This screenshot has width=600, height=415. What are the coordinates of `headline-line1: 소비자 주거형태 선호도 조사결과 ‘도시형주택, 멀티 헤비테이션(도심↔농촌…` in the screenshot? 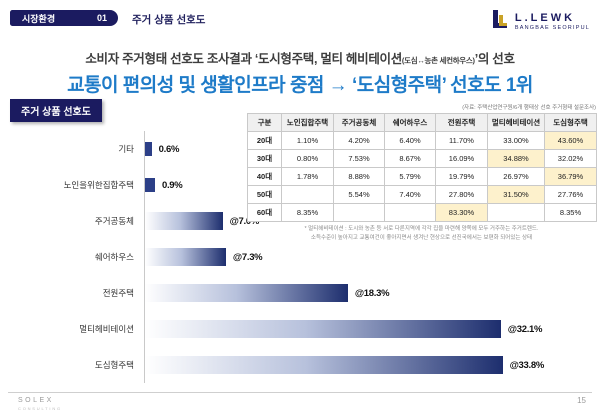 It's located at (300, 57).